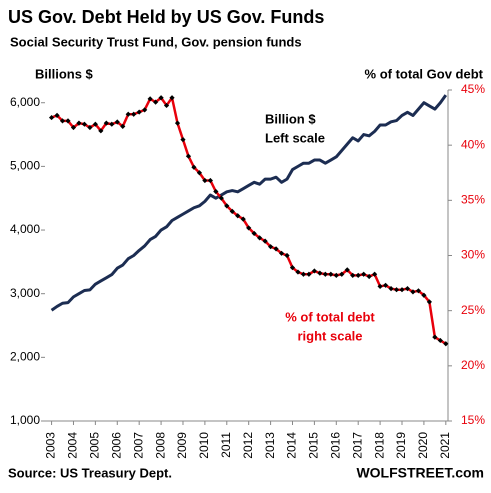 The height and width of the screenshot is (493, 491). What do you see at coordinates (379, 445) in the screenshot?
I see `x-tick-label: 2018` at bounding box center [379, 445].